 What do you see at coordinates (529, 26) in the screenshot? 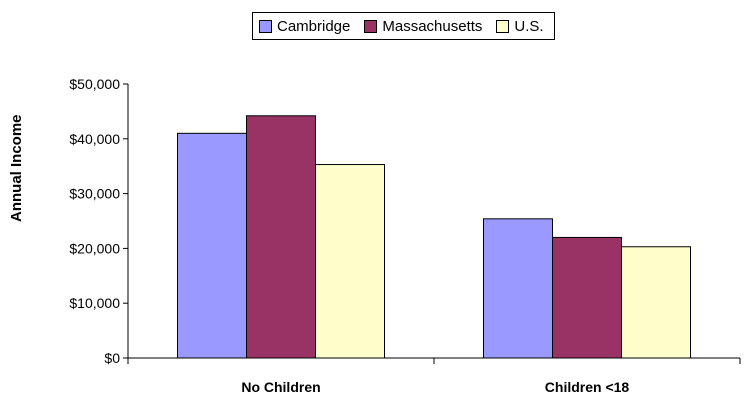
I see `legend-label-us: U.S.` at bounding box center [529, 26].